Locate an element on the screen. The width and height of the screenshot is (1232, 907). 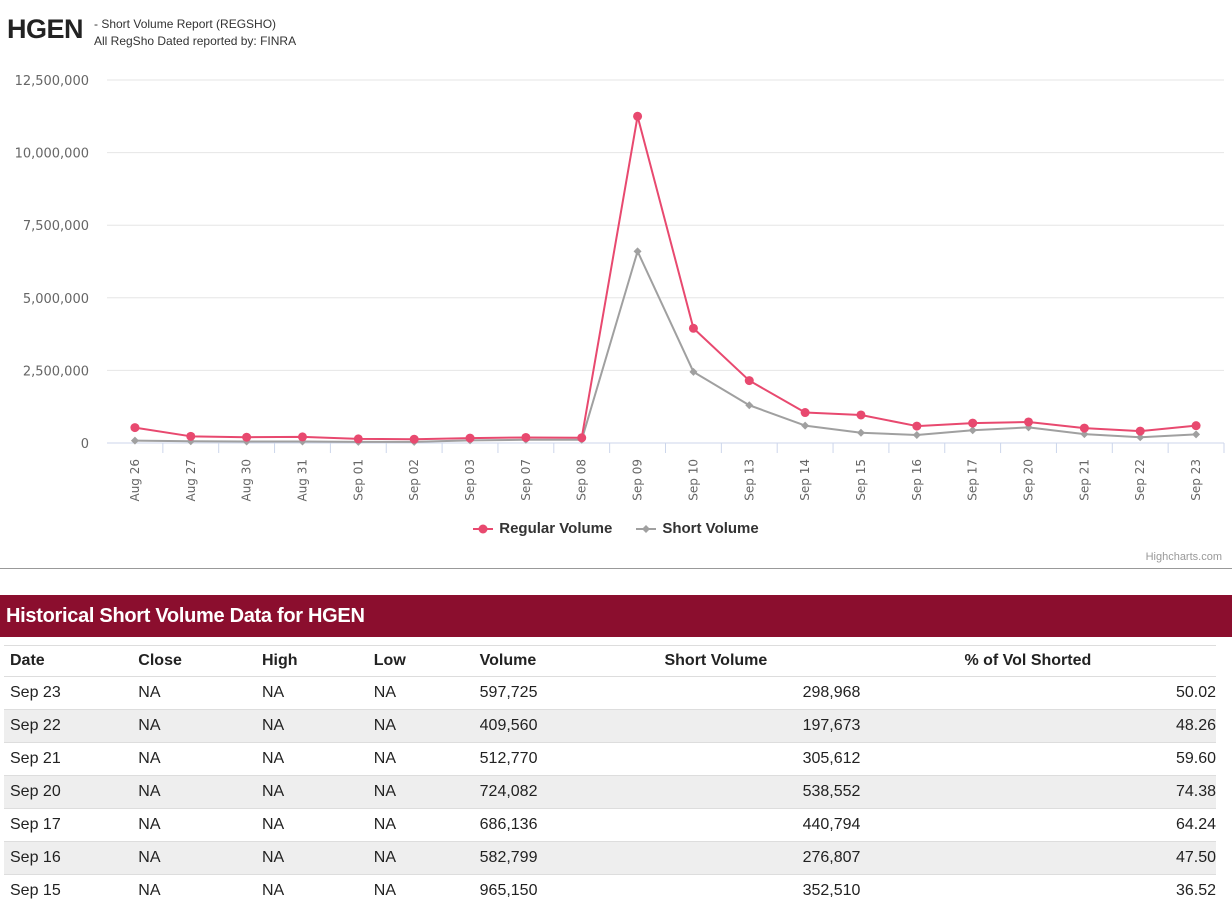
cell-pct-shorted: 64.24 is located at coordinates (1038, 825).